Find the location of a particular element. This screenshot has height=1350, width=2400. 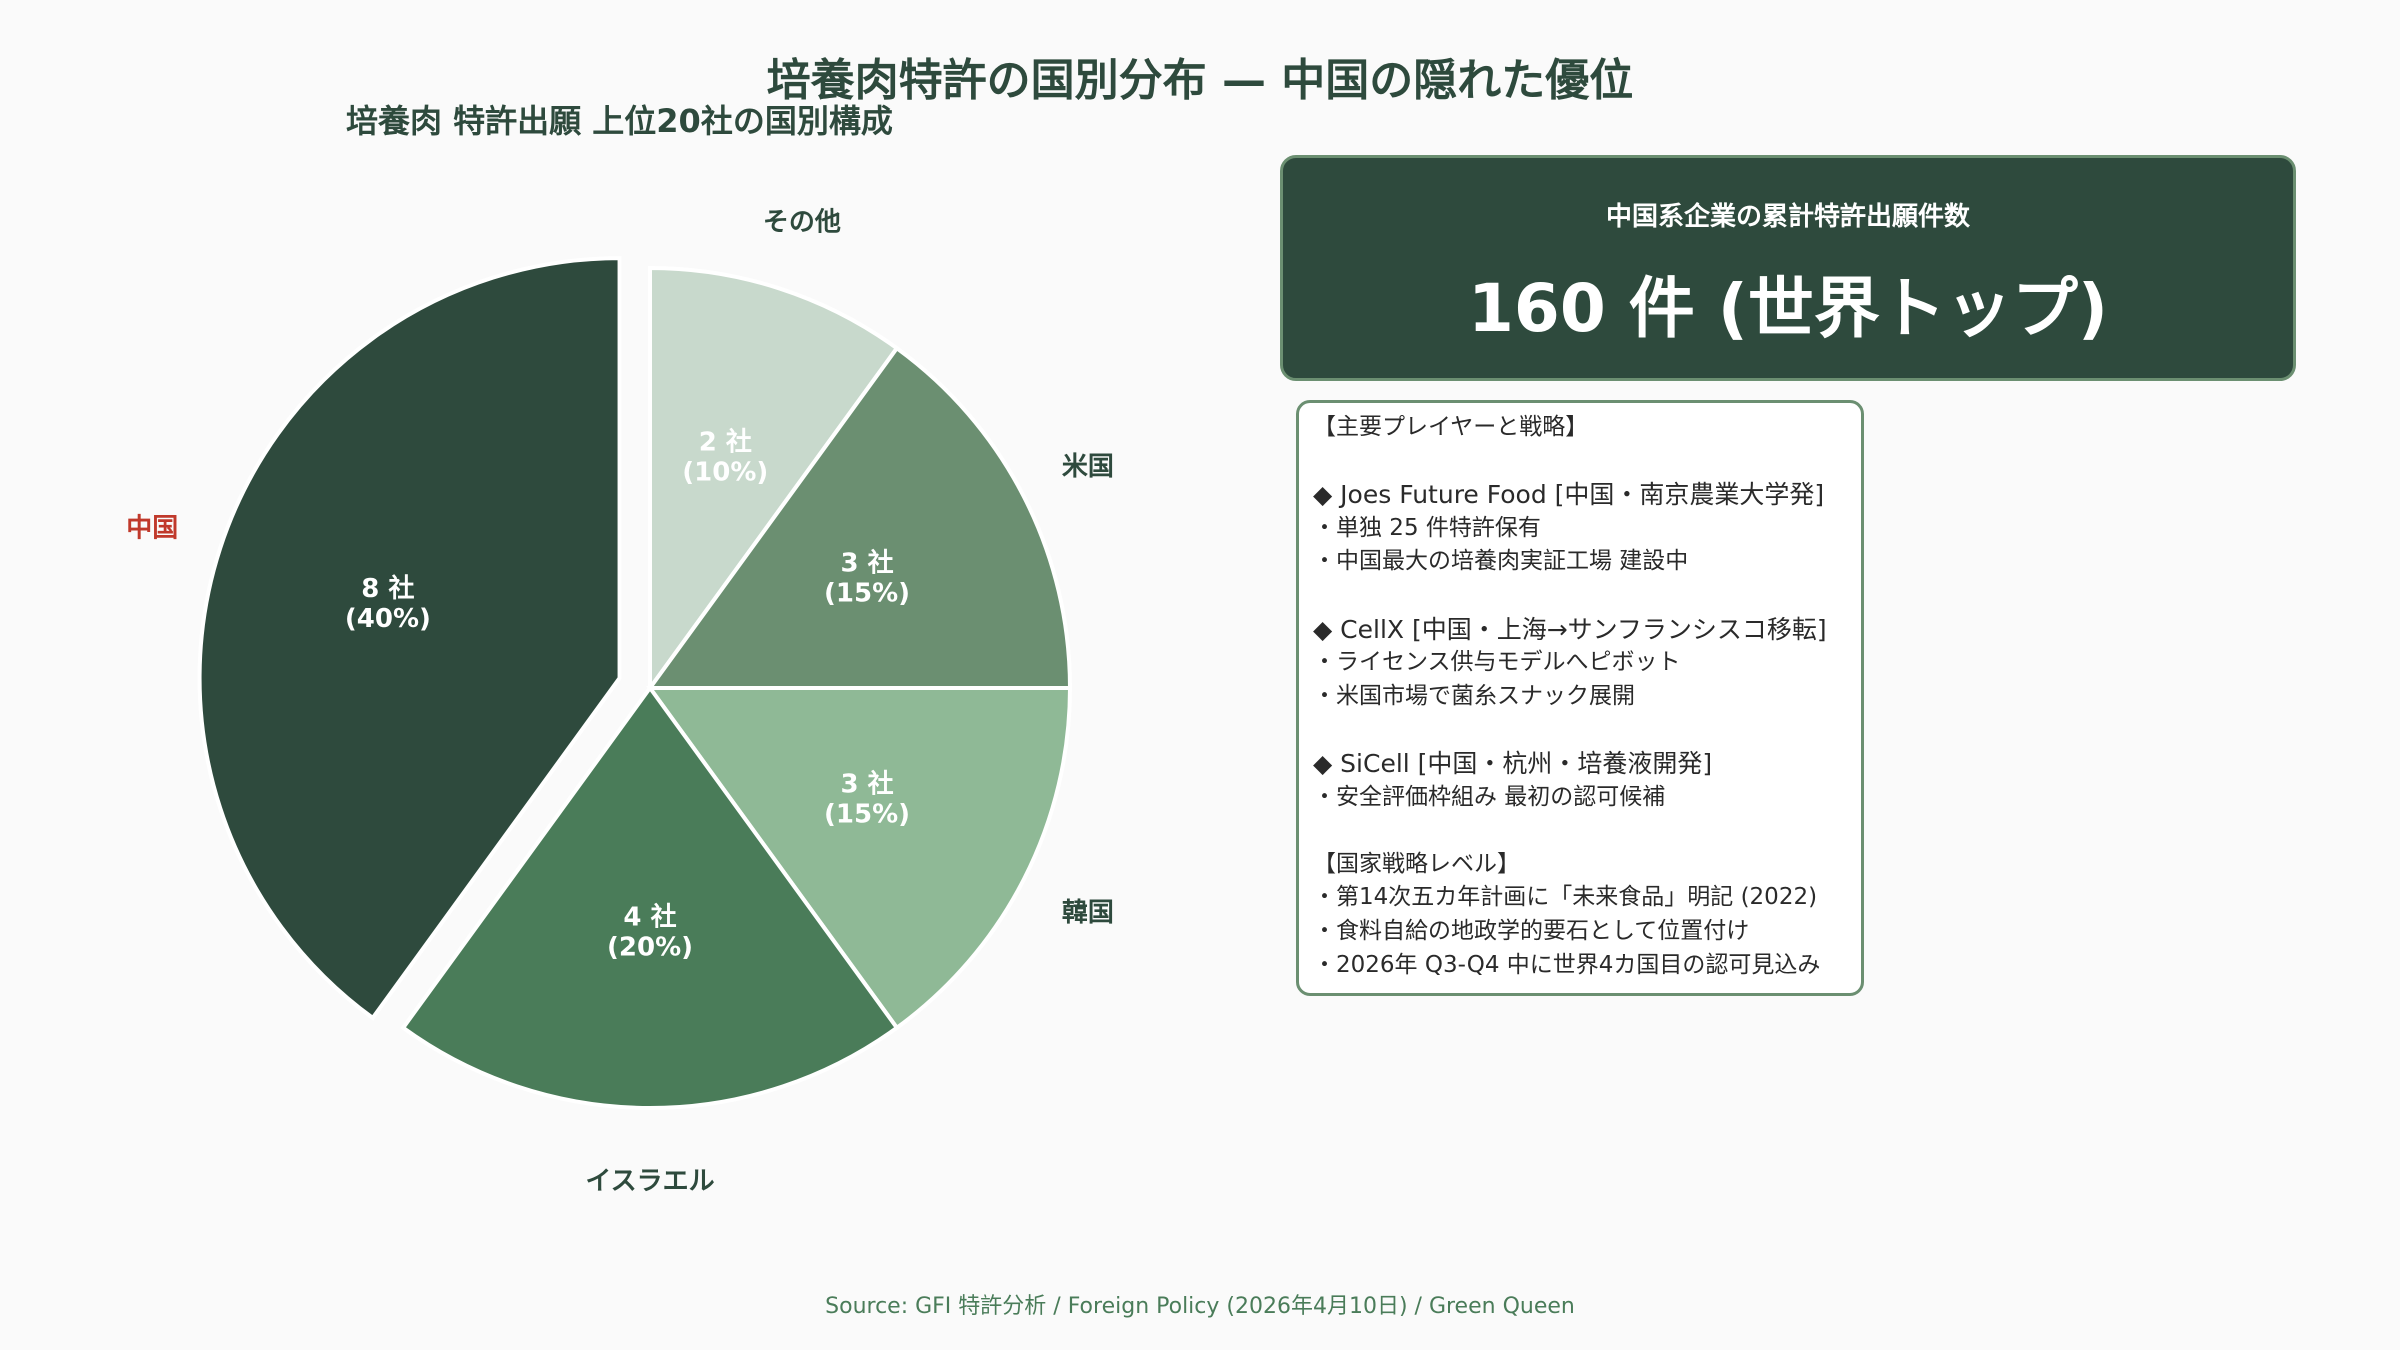

info-line: ・第14次五カ年計画に「未来食品」明記 (2022) is located at coordinates (1565, 897).